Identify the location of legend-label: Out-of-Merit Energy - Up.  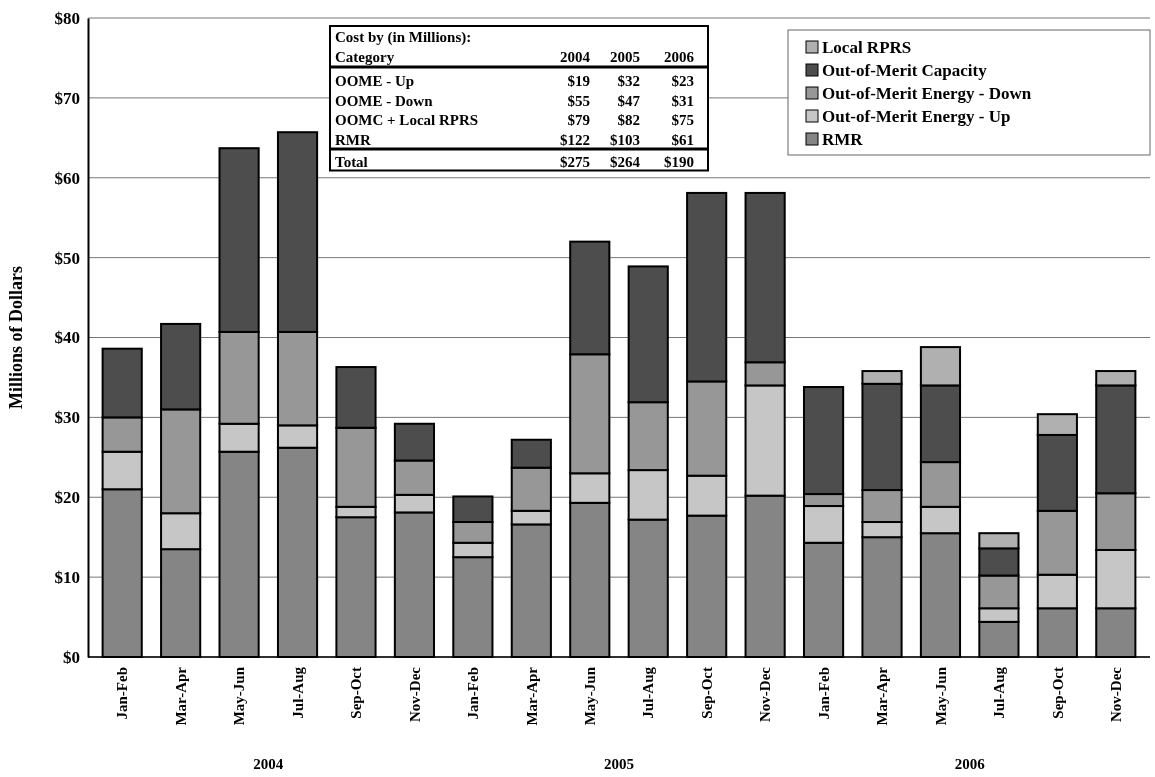
(916, 116).